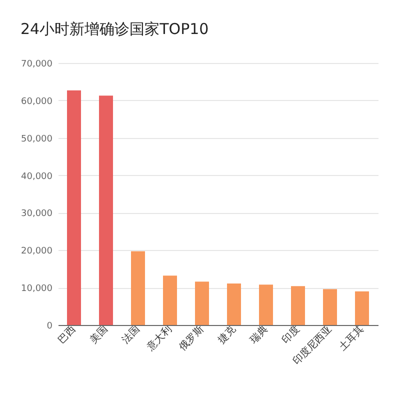 The image size is (412, 401). What do you see at coordinates (37, 289) in the screenshot?
I see `y-tick-label: 10,000` at bounding box center [37, 289].